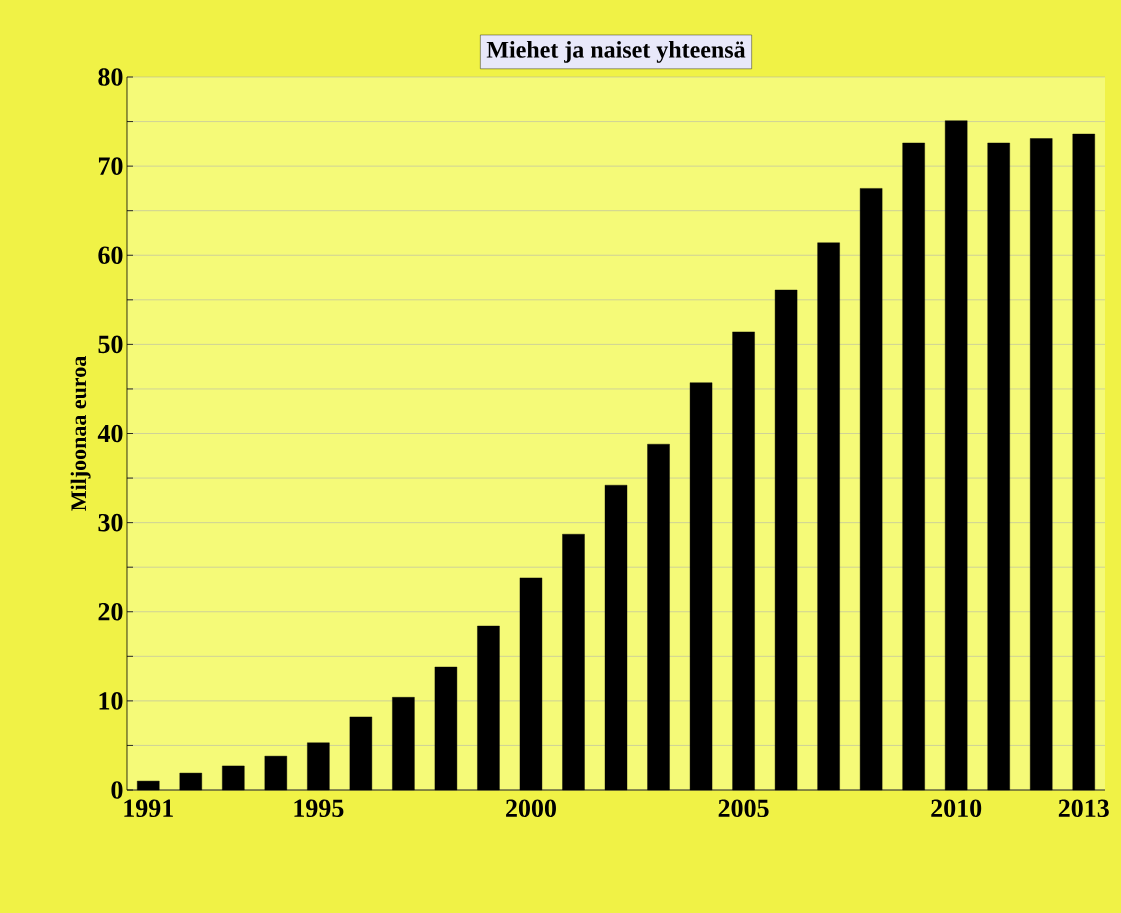  I want to click on x-tick-label: 1991, so click(148, 808).